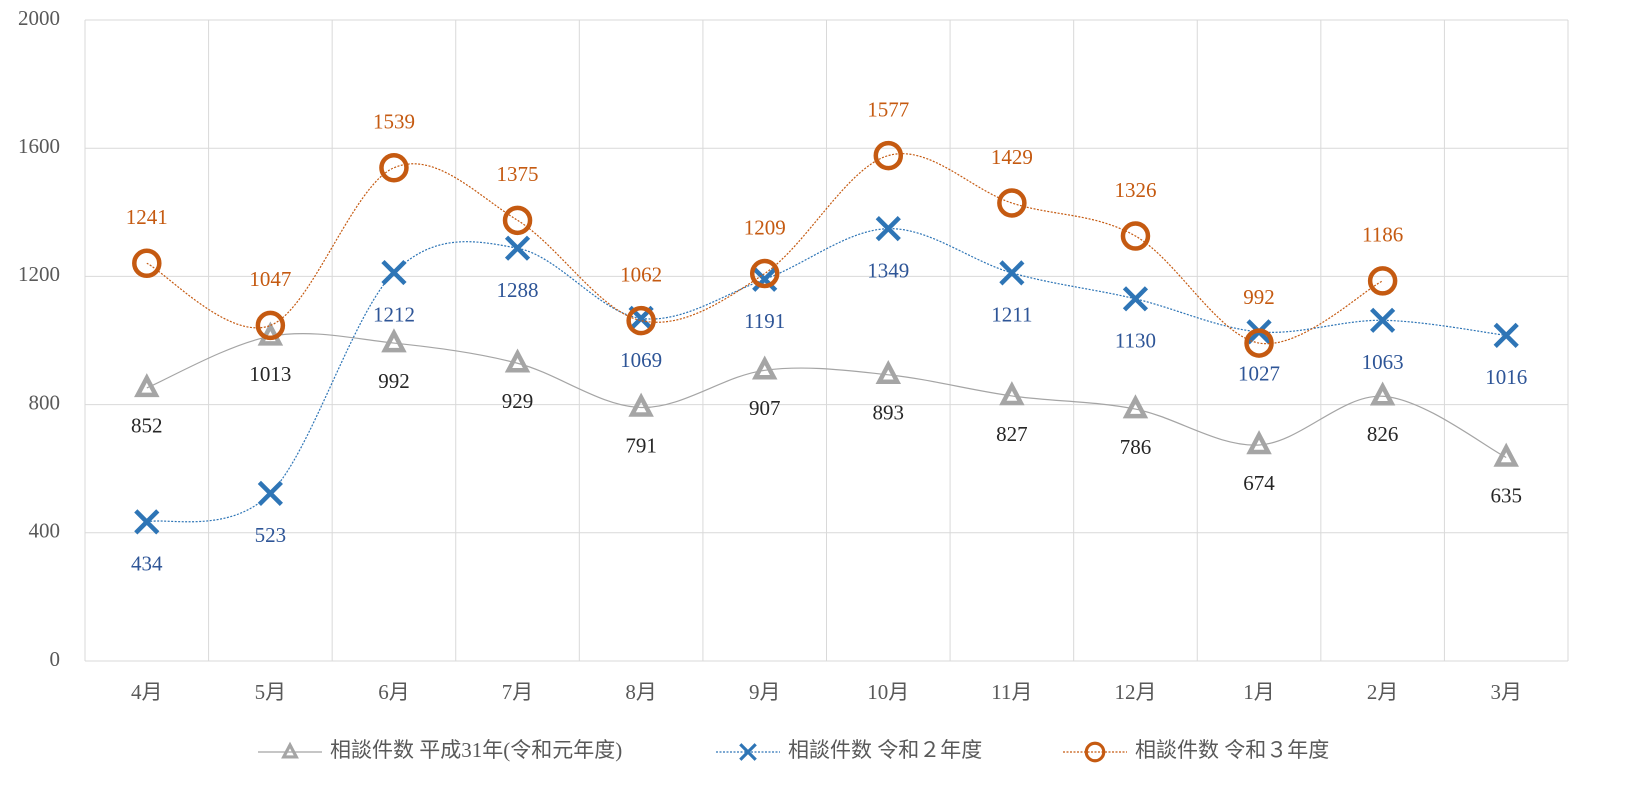  What do you see at coordinates (39, 146) in the screenshot?
I see `y-tick-label: 1600` at bounding box center [39, 146].